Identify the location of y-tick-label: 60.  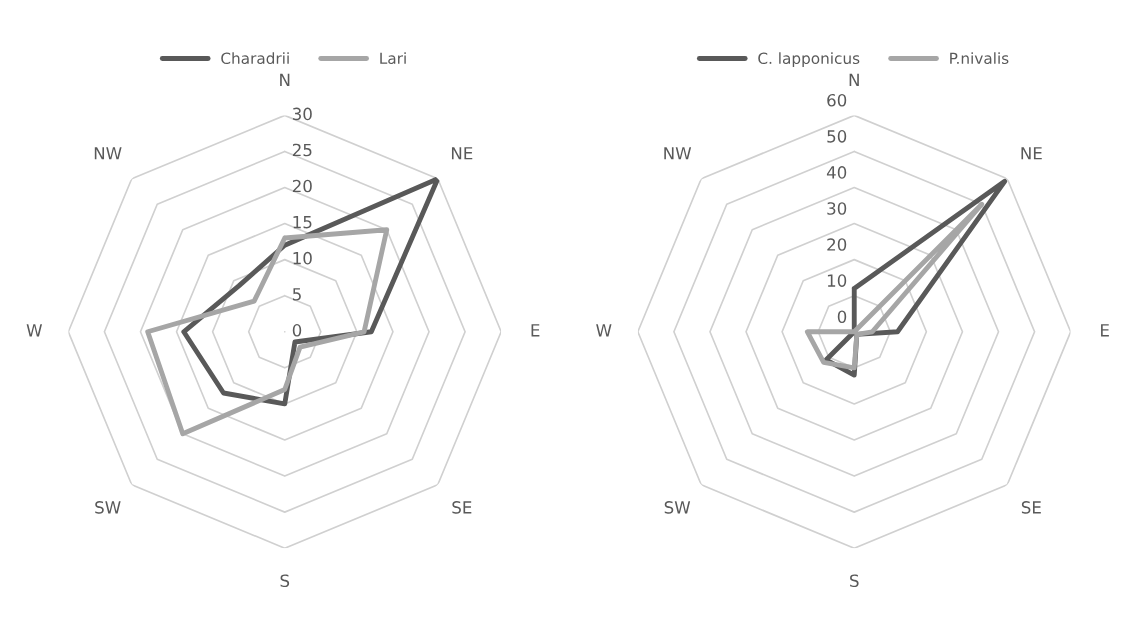
(837, 100).